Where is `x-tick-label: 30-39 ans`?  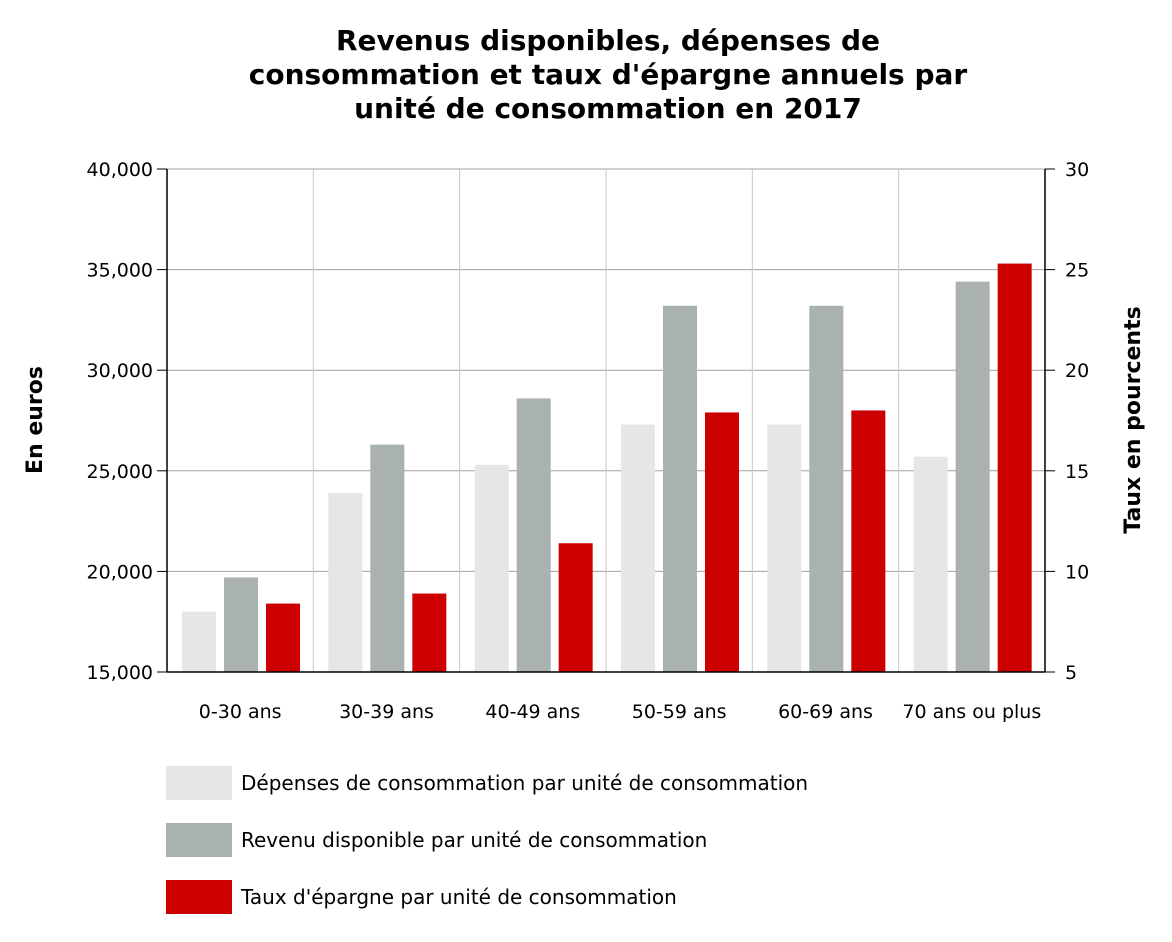
x-tick-label: 30-39 ans is located at coordinates (386, 712).